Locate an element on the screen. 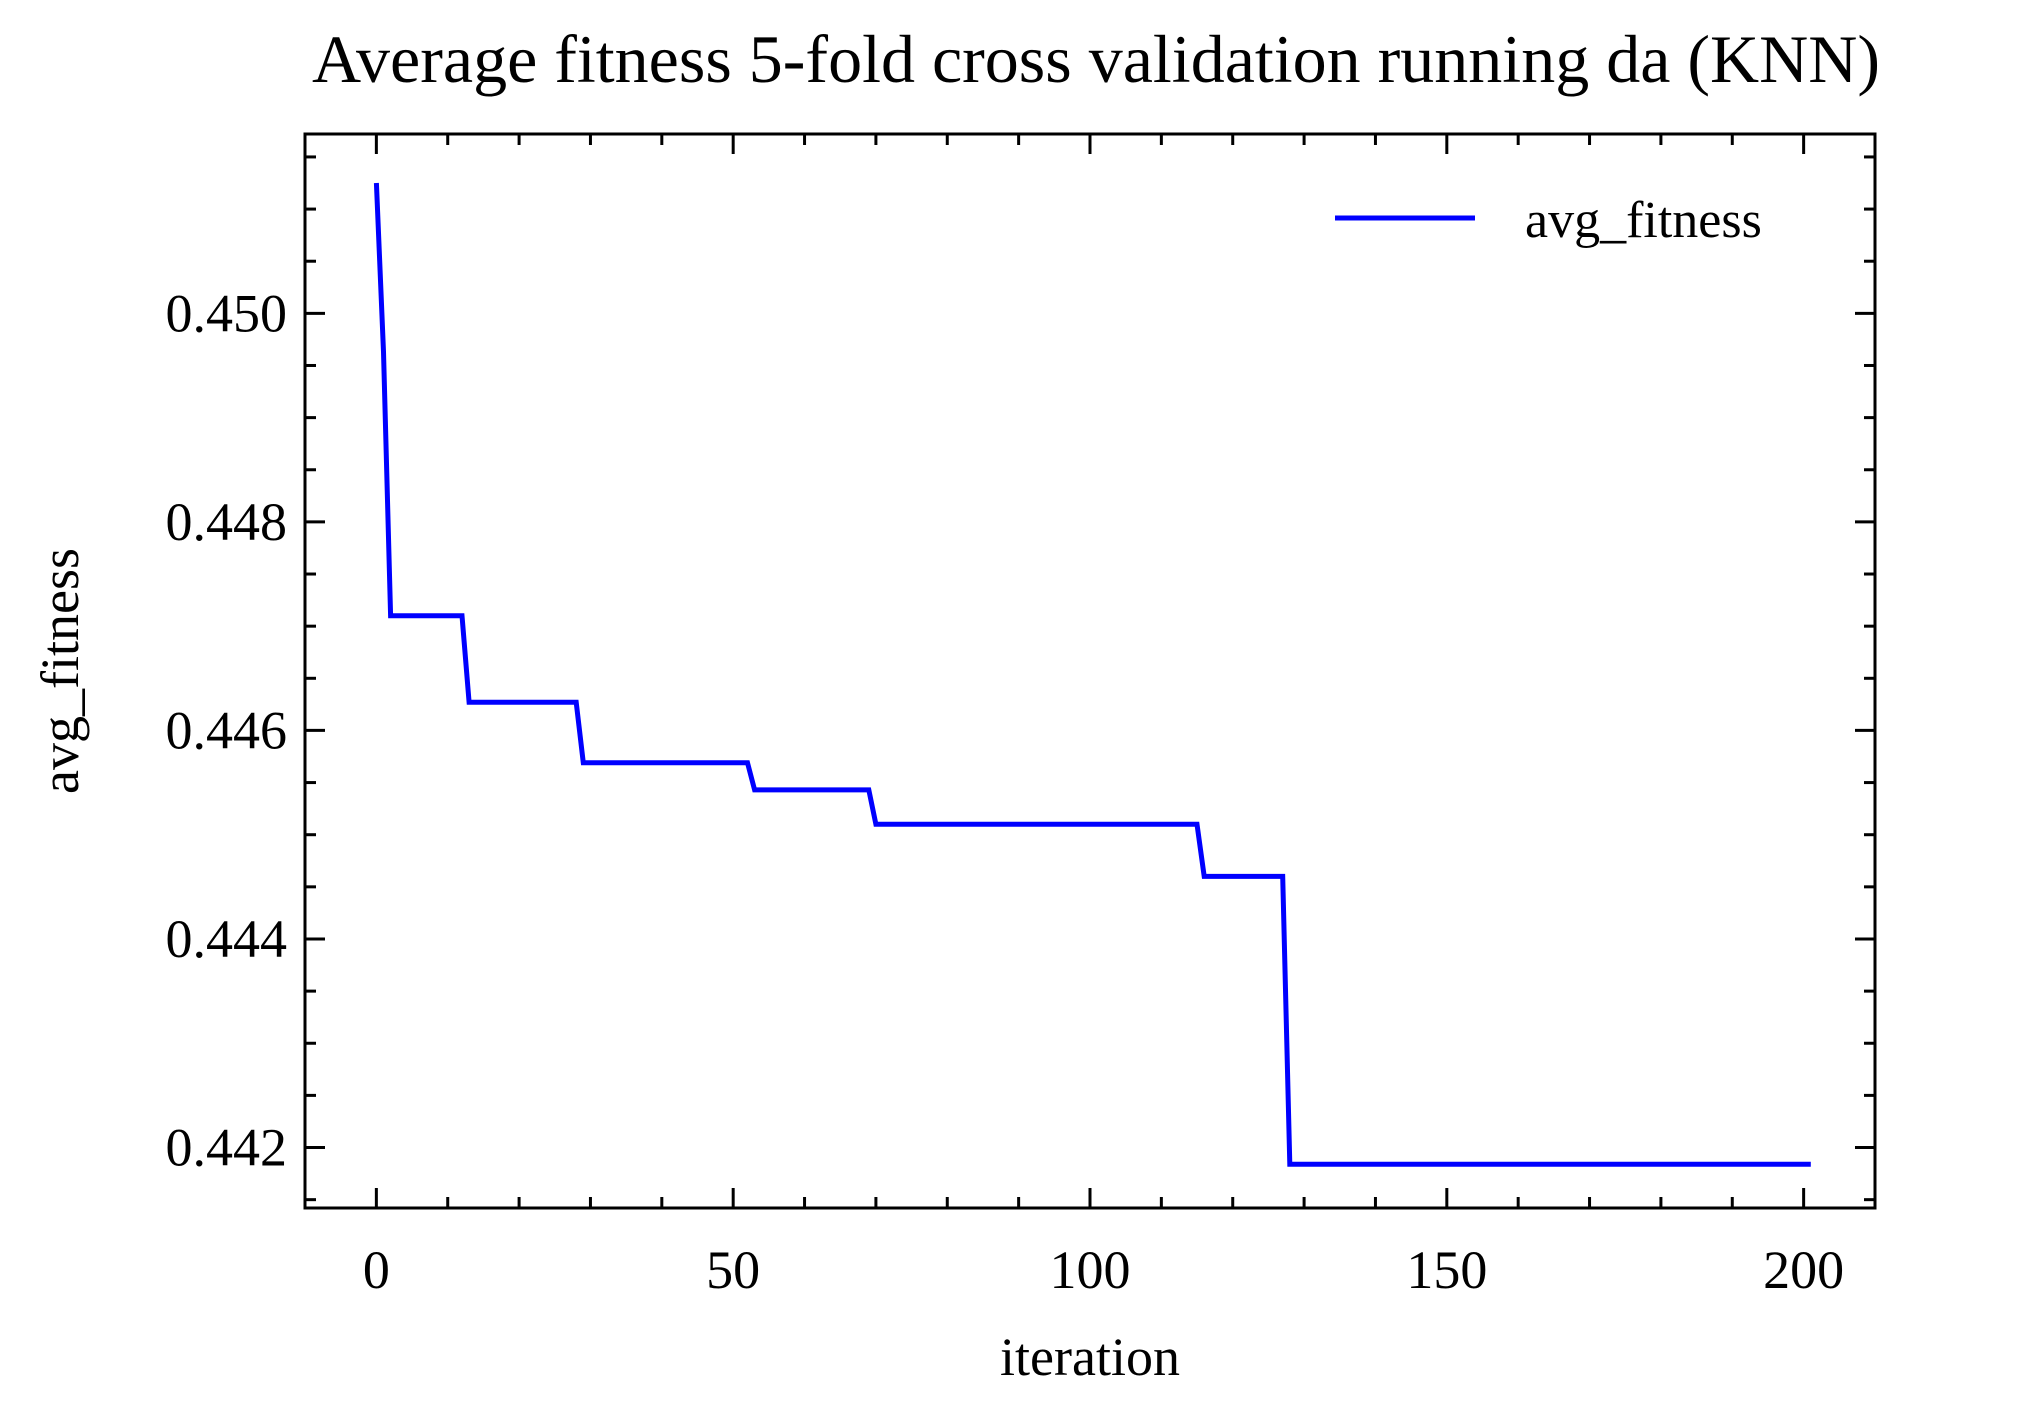 The image size is (2029, 1416). legend: avg_fitness is located at coordinates (1548, 220).